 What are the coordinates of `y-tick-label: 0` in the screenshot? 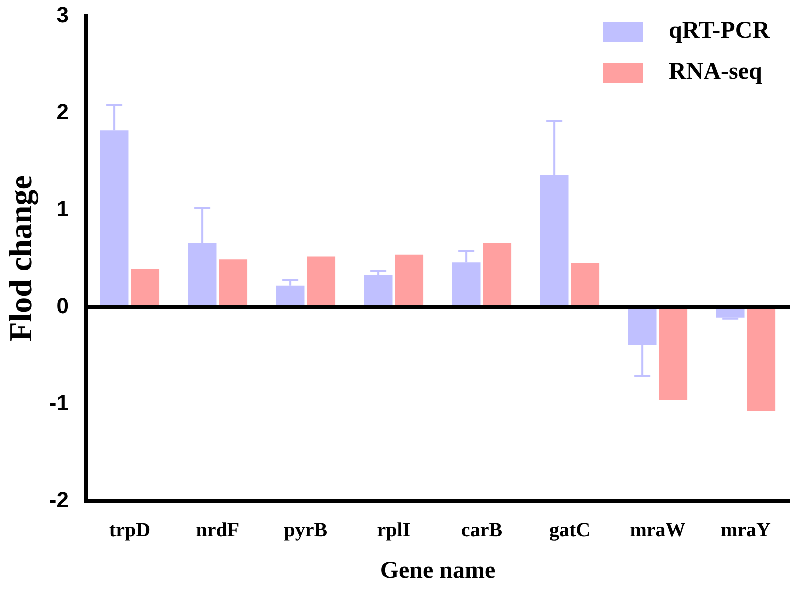 It's located at (62, 305).